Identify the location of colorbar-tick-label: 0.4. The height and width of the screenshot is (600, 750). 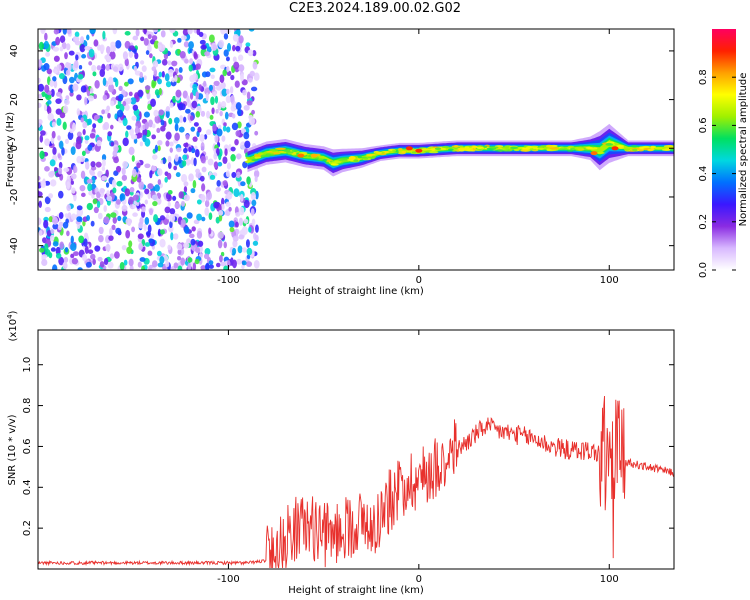
(703, 174).